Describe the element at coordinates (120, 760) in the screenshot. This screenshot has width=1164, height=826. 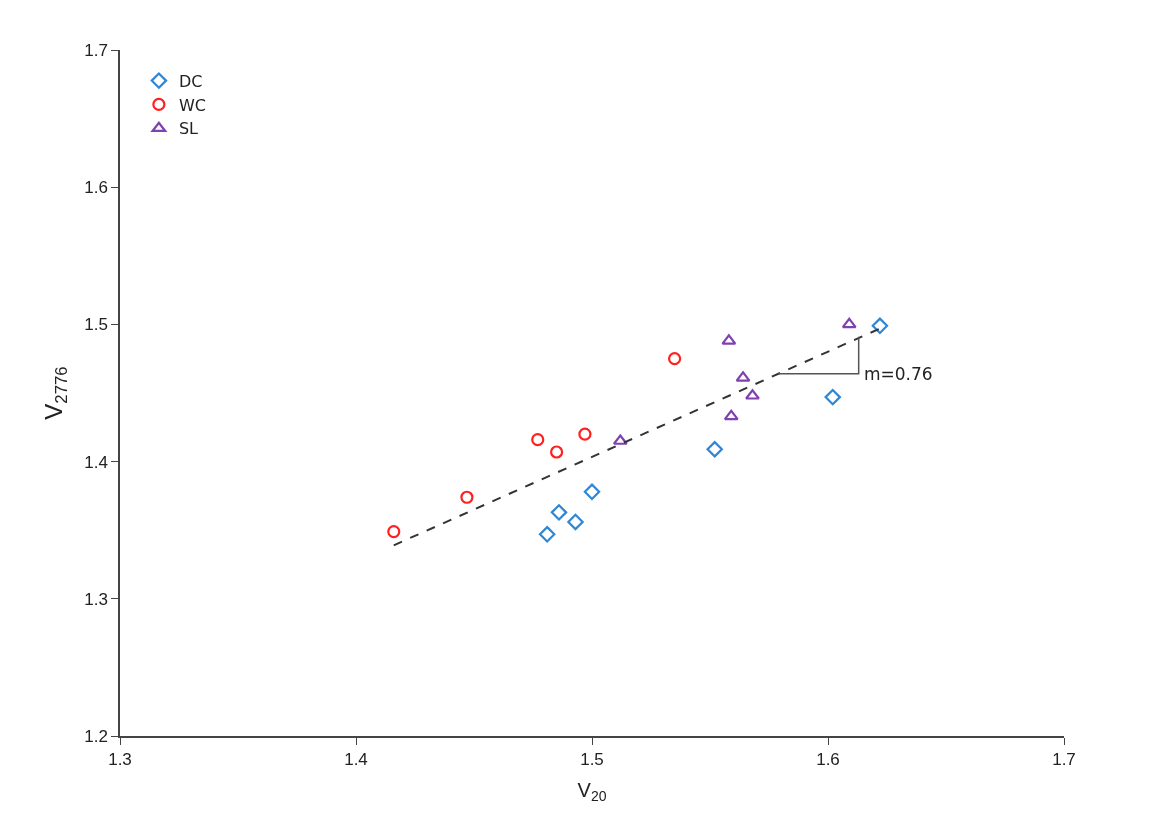
I see `x-tick-label: 1.3` at that location.